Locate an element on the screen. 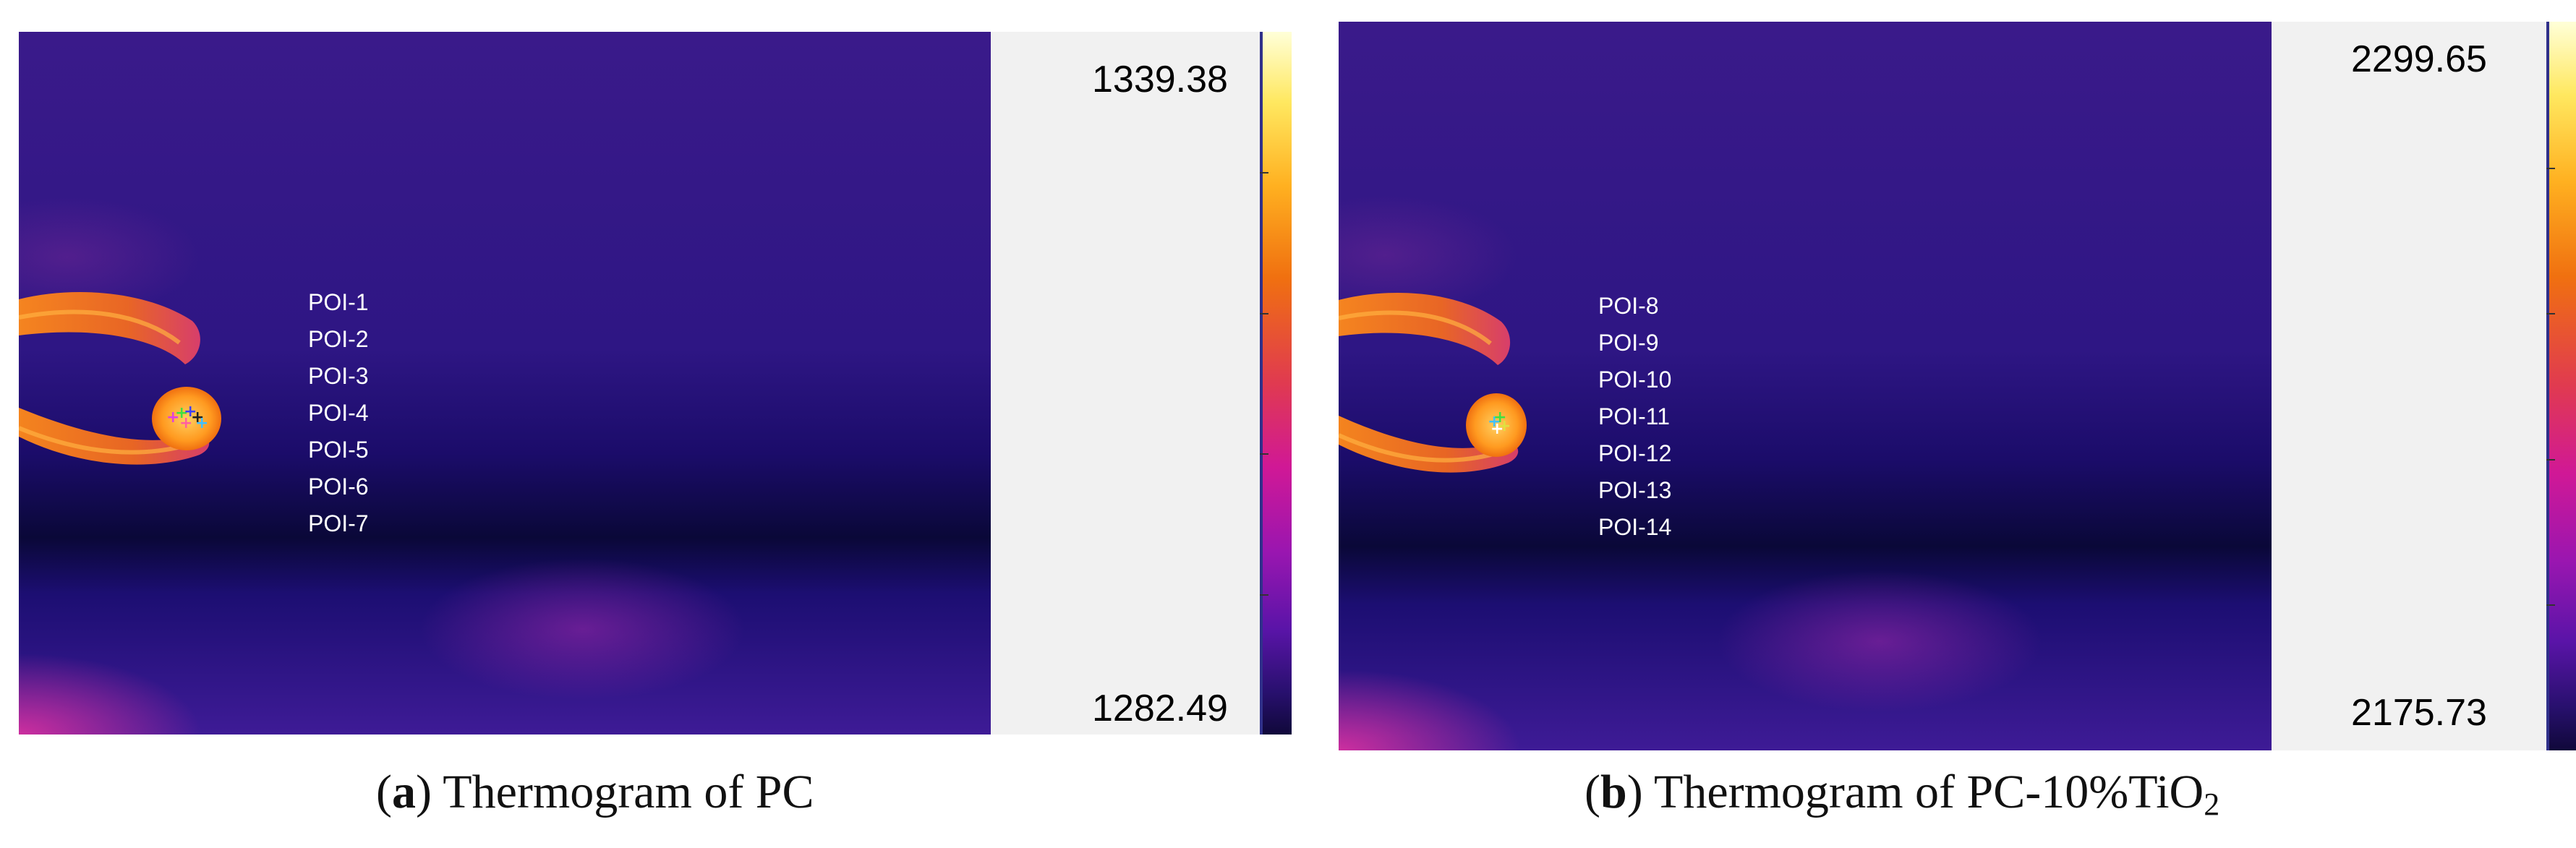 This screenshot has height=848, width=2576. poi-label: POI-8 is located at coordinates (1628, 306).